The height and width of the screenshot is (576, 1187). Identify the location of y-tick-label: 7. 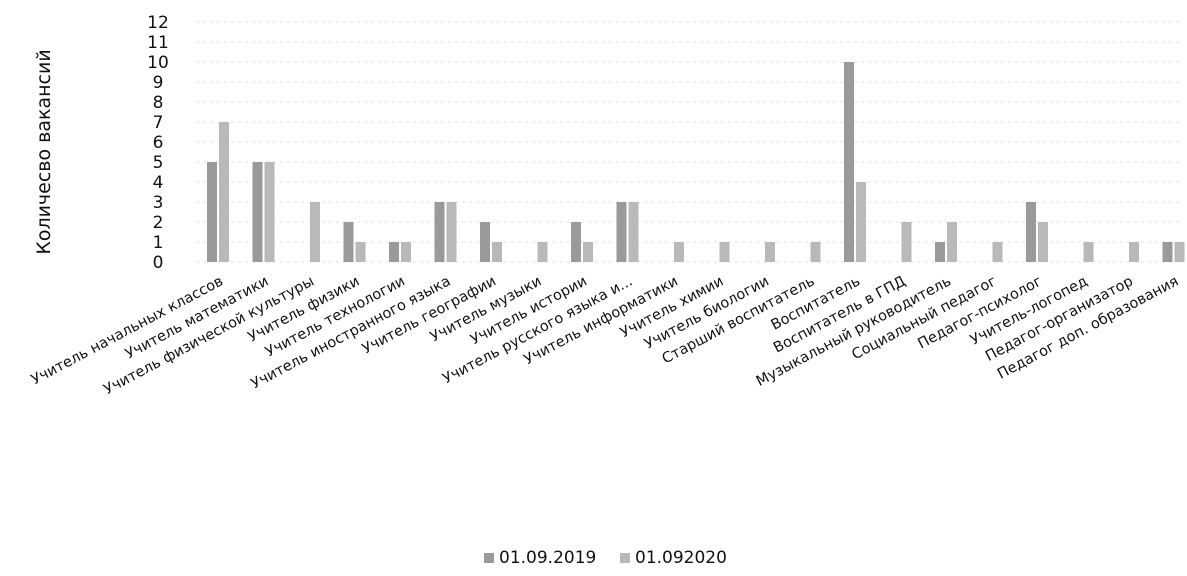
(158, 123).